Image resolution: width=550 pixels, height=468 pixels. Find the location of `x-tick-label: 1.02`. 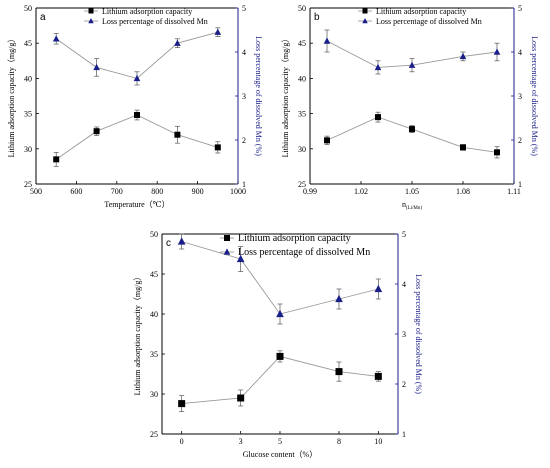

x-tick-label: 1.02 is located at coordinates (361, 191).